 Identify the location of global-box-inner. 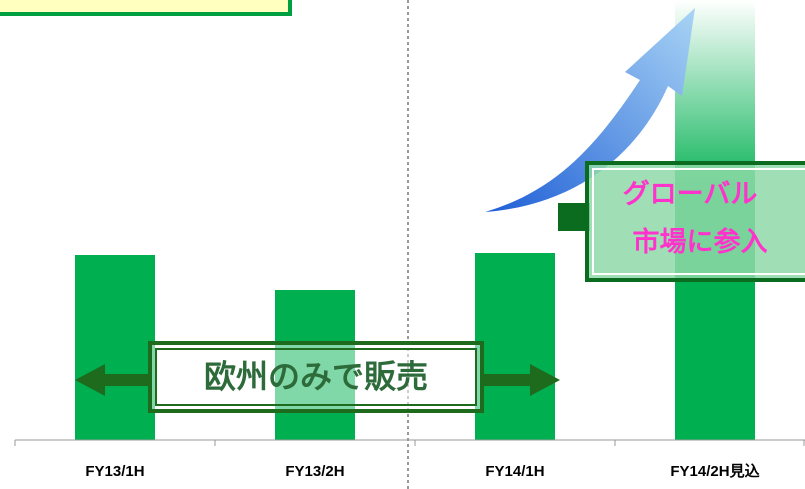
(698, 221).